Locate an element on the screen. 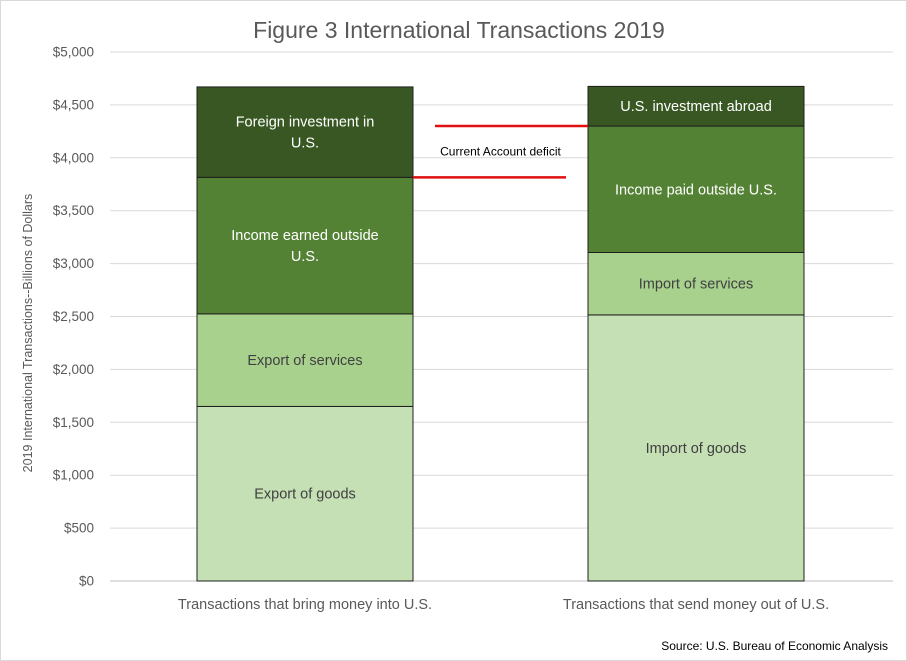 Image resolution: width=907 pixels, height=661 pixels. y-tick-label: $2,500 is located at coordinates (73, 316).